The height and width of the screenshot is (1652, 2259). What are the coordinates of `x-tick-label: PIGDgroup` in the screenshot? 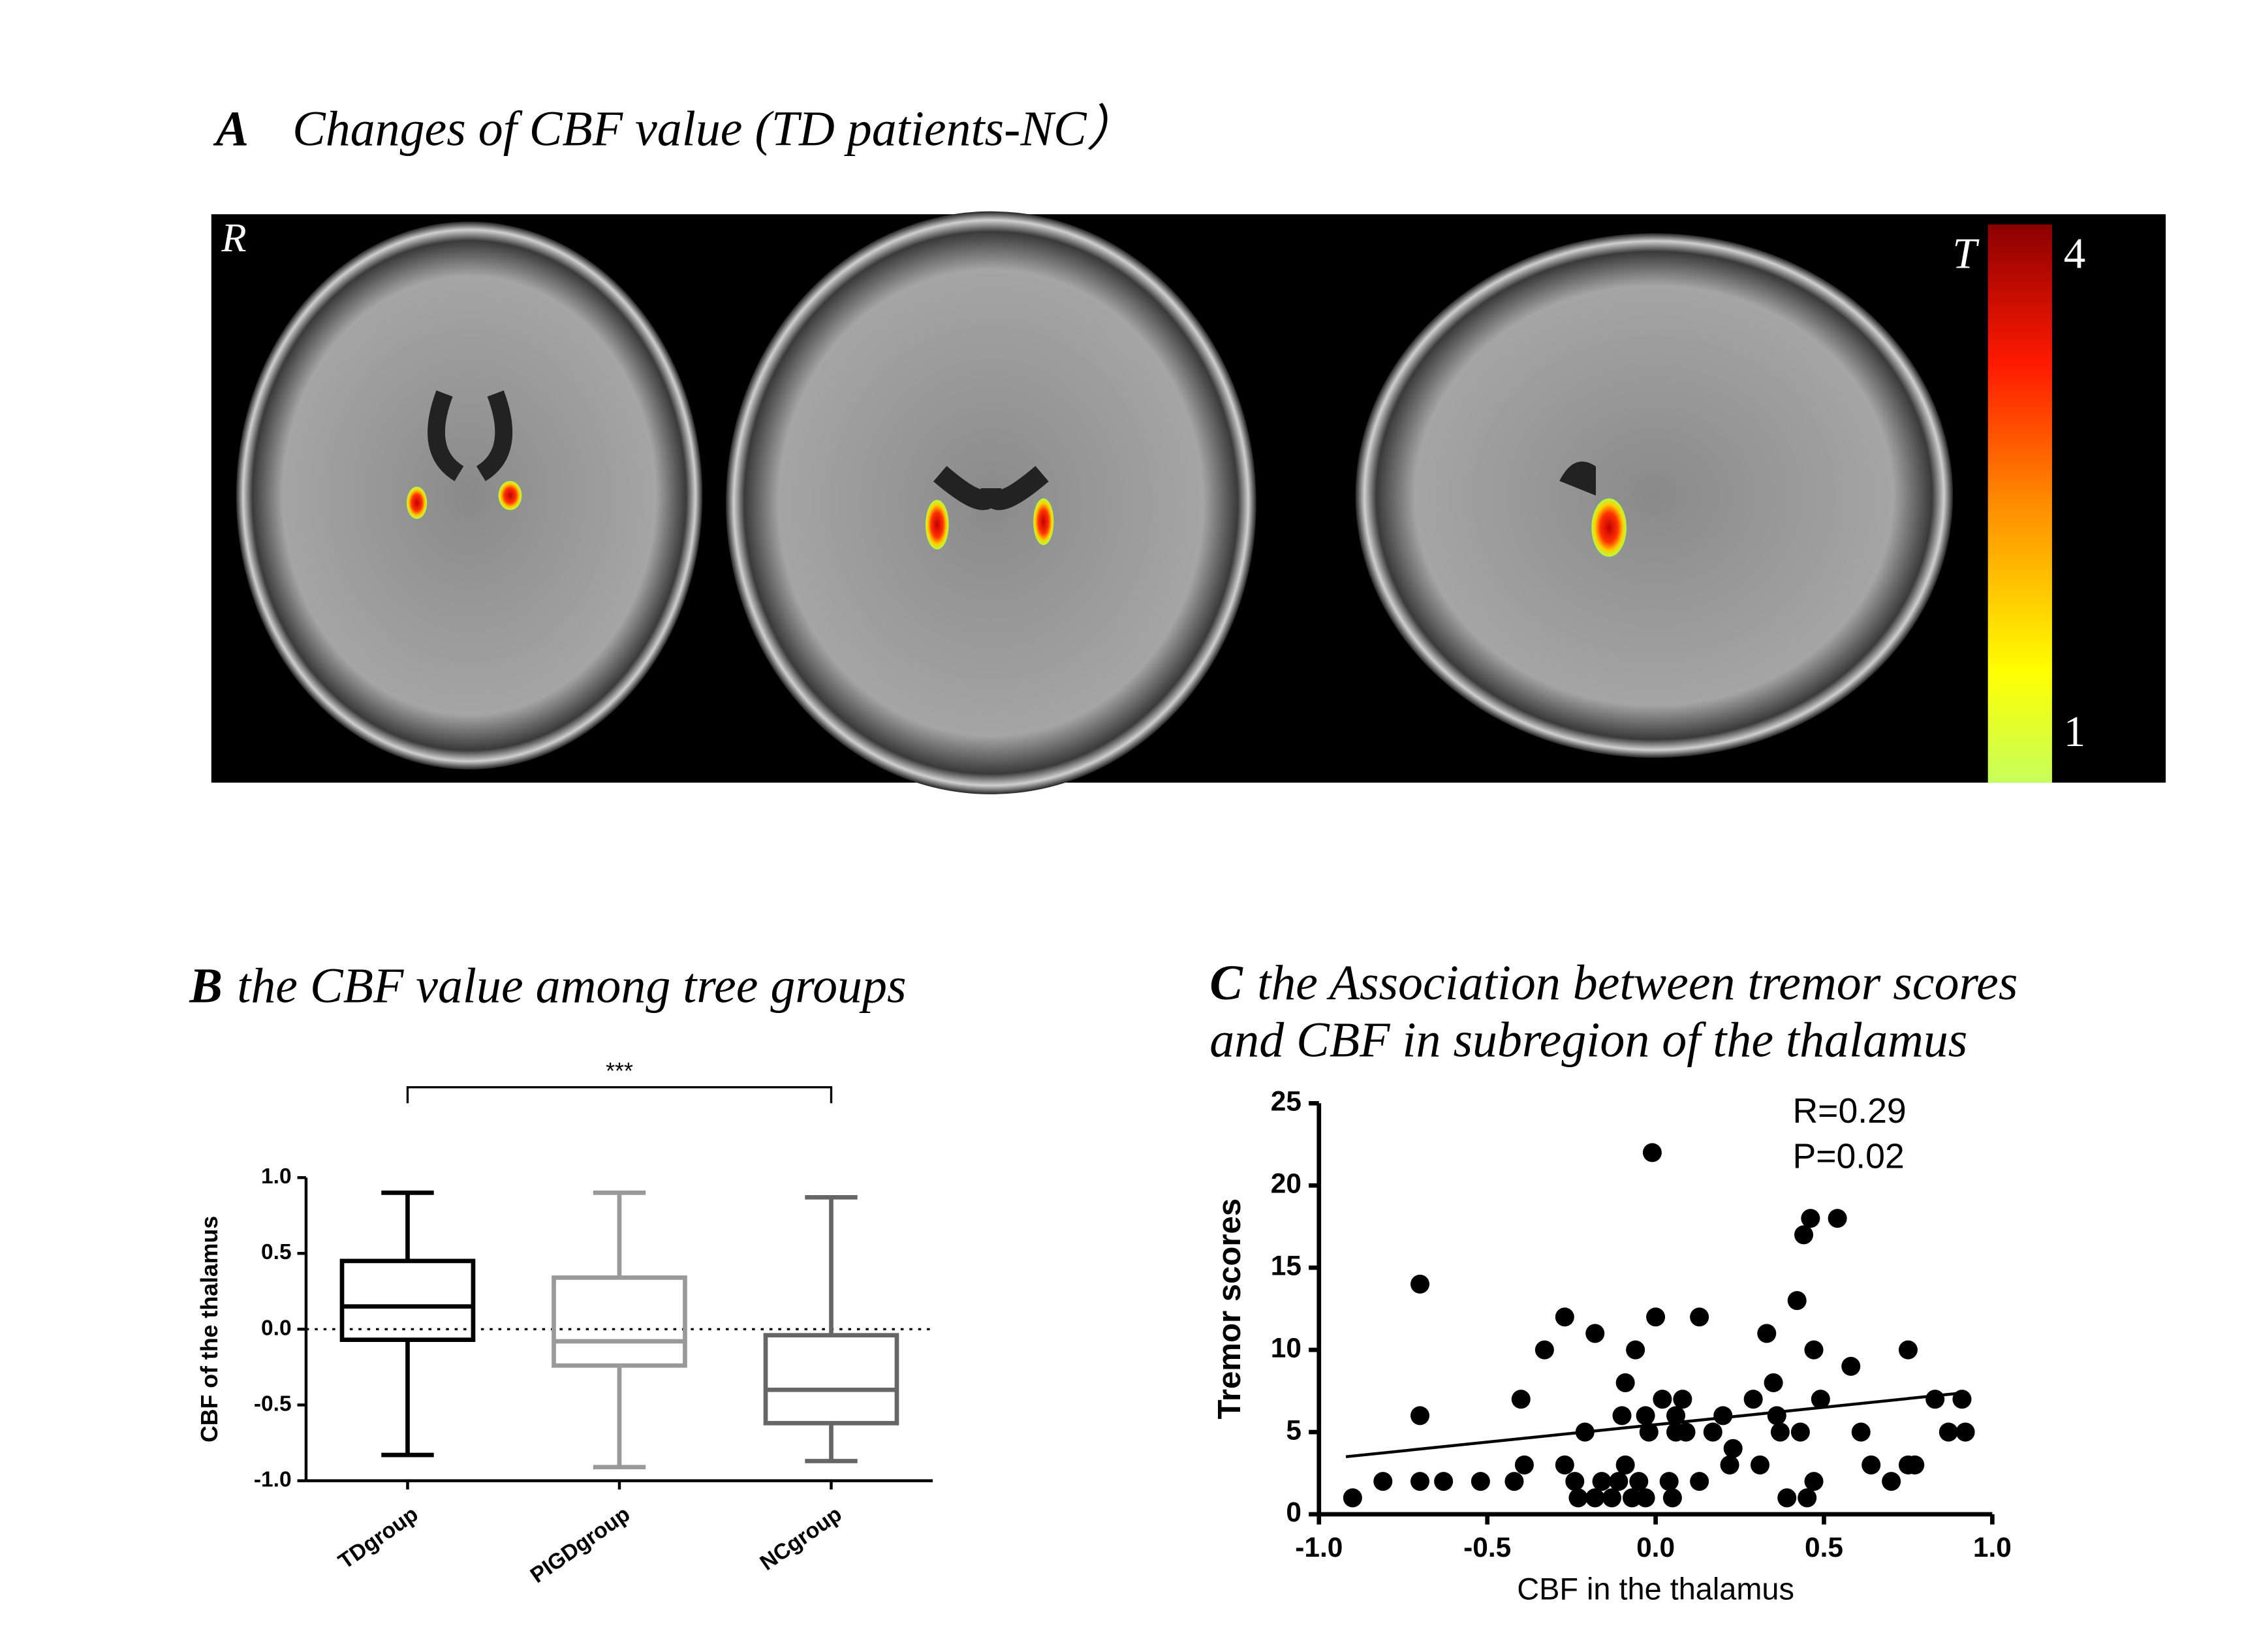 It's located at (580, 1545).